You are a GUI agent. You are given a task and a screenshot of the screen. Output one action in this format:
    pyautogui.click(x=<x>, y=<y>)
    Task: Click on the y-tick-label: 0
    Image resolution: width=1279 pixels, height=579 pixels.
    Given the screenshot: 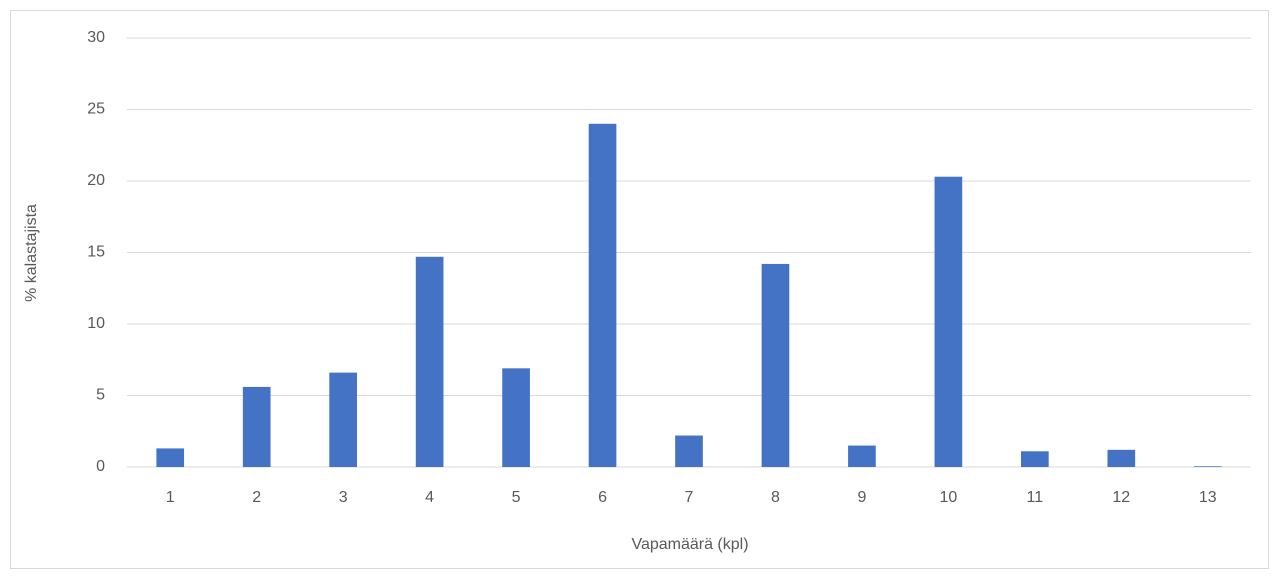 What is the action you would take?
    pyautogui.click(x=100, y=466)
    